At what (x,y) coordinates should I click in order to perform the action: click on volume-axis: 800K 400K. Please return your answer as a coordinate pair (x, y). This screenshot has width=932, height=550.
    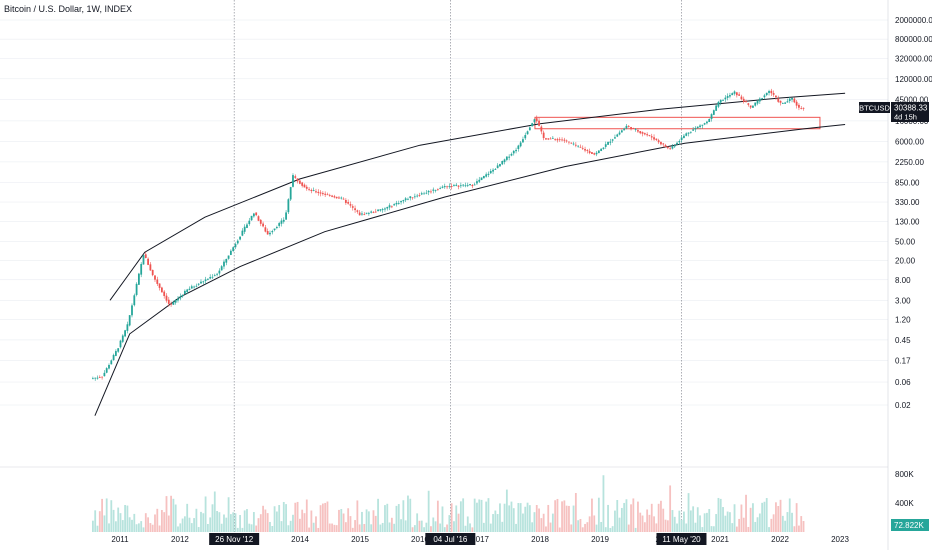
    Looking at the image, I should click on (904, 489).